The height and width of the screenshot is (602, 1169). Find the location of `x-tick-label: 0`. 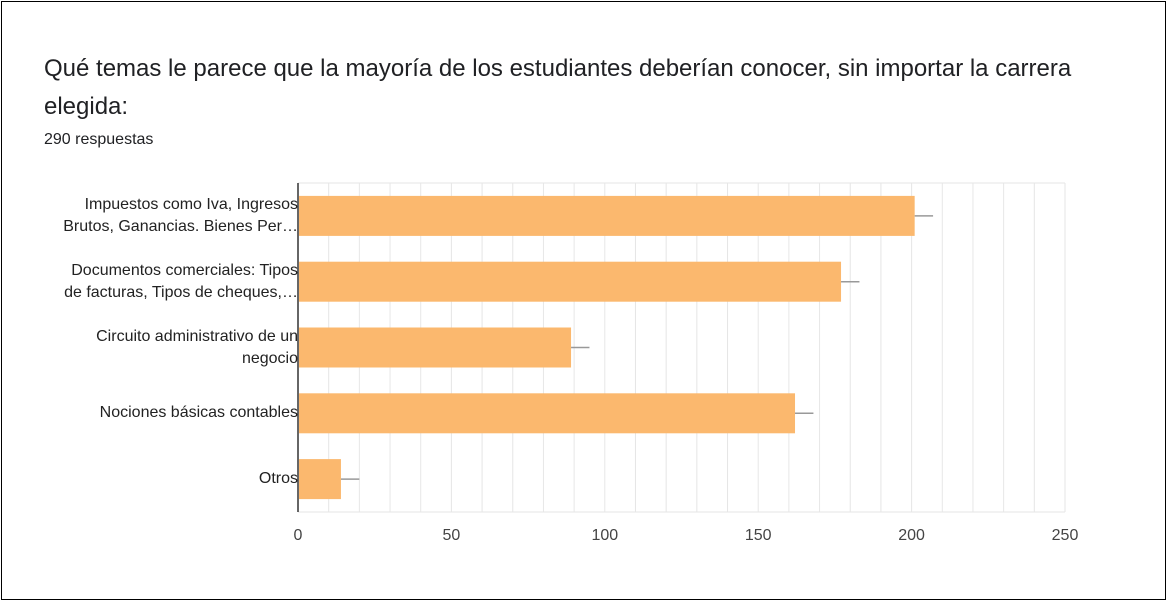

x-tick-label: 0 is located at coordinates (298, 535).